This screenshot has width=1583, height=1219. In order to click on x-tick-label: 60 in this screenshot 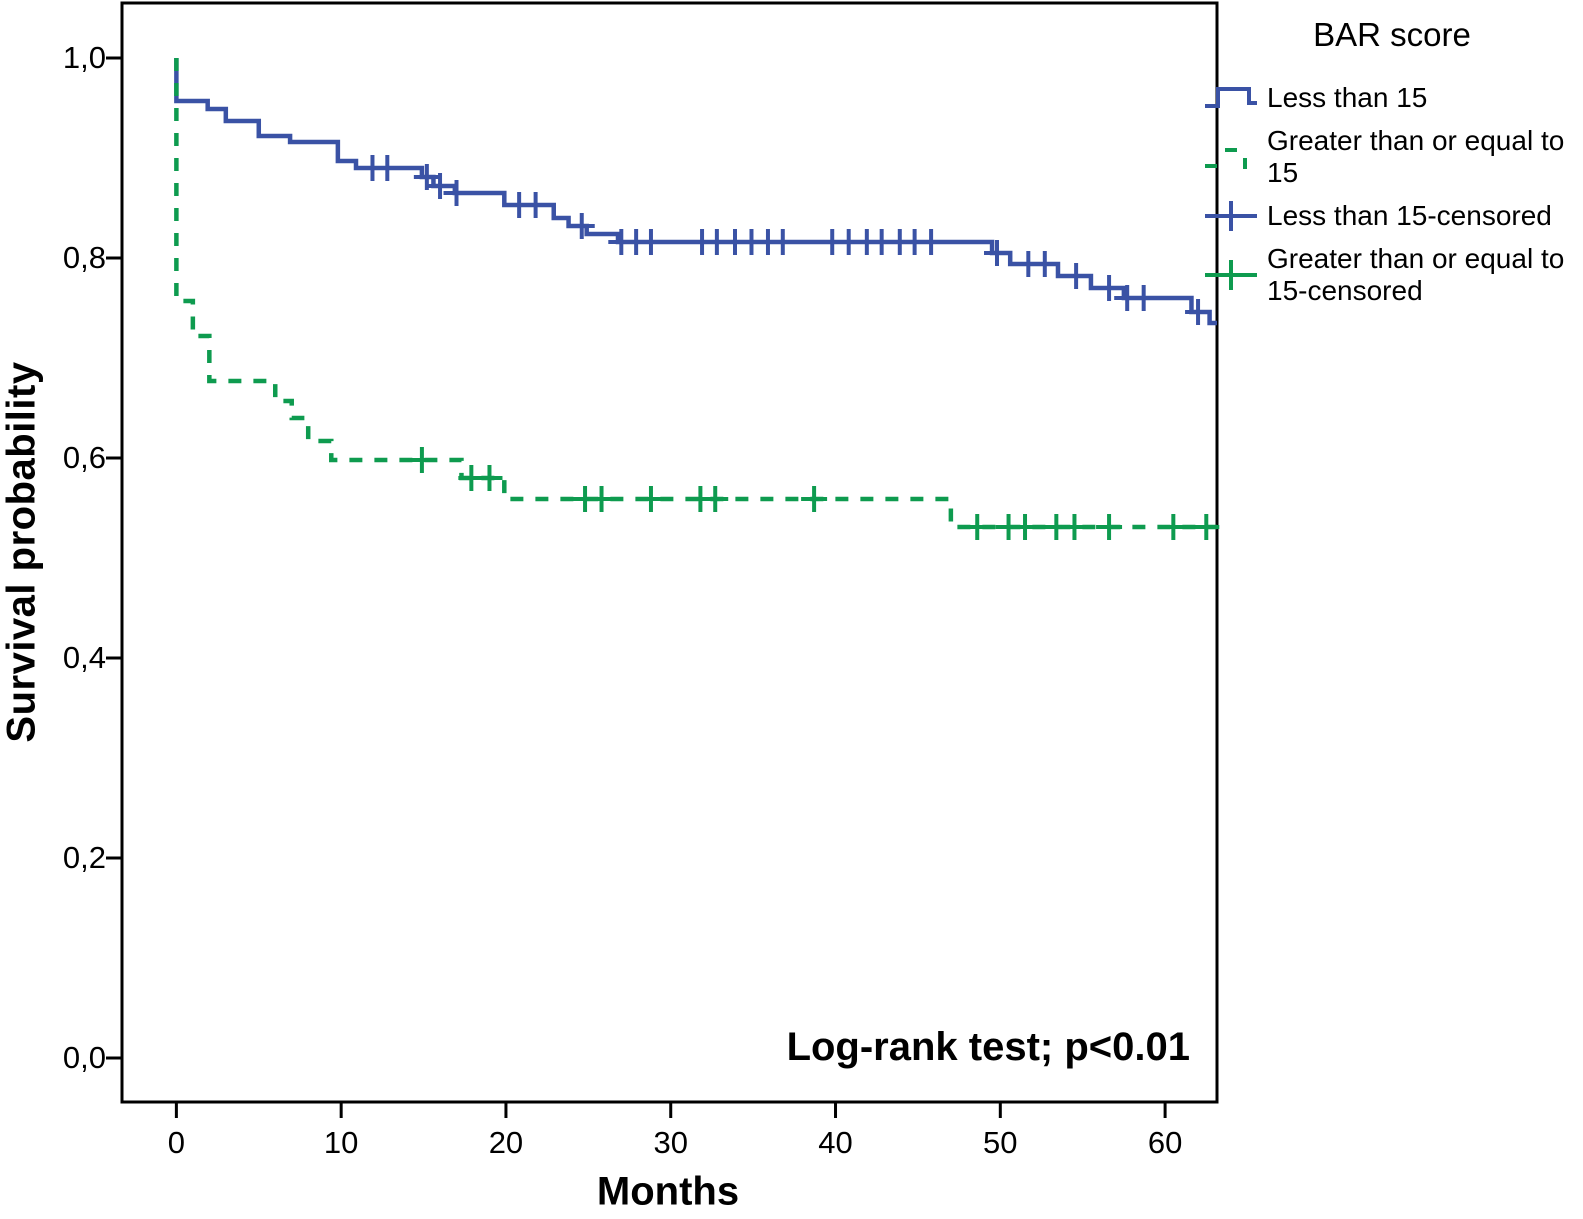, I will do `click(1165, 1142)`.